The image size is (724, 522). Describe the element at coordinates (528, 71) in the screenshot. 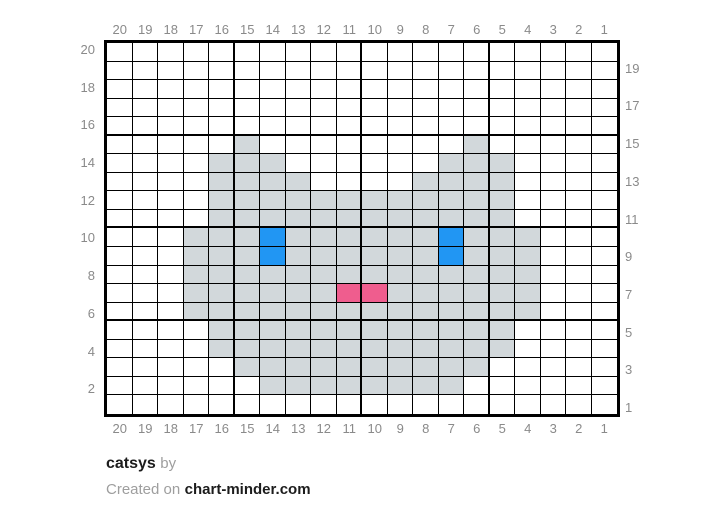

I see `grid-cell-r19-c4` at that location.